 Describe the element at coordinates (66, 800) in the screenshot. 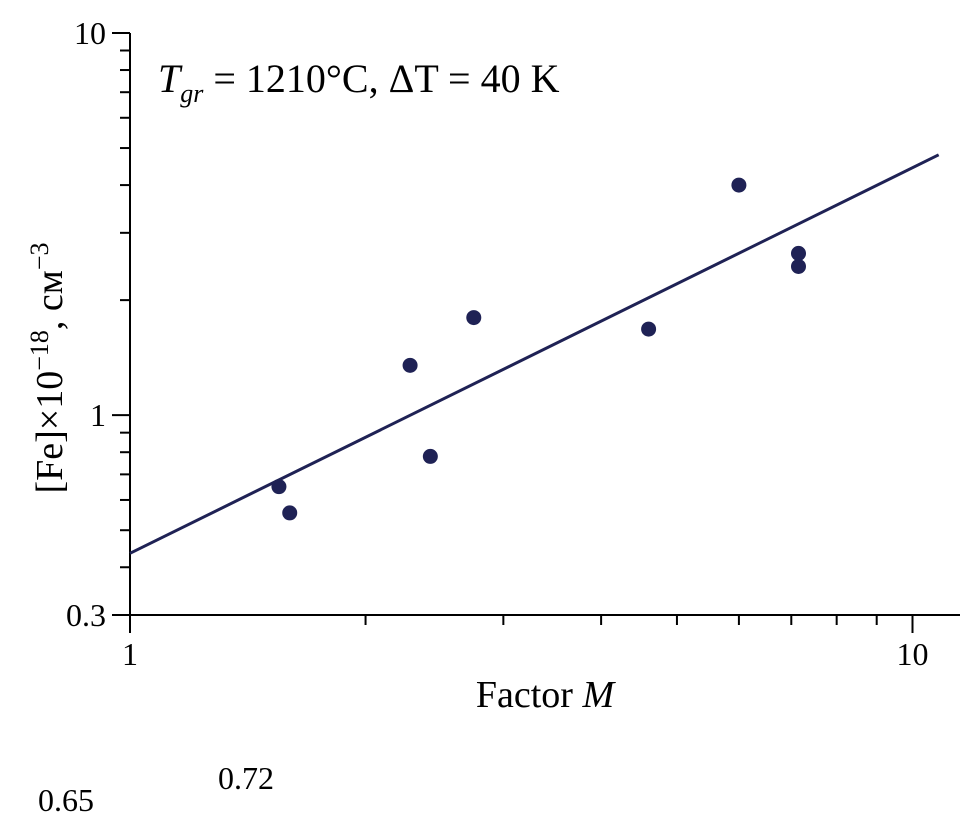

I see `stray-label-left: 0.65` at that location.